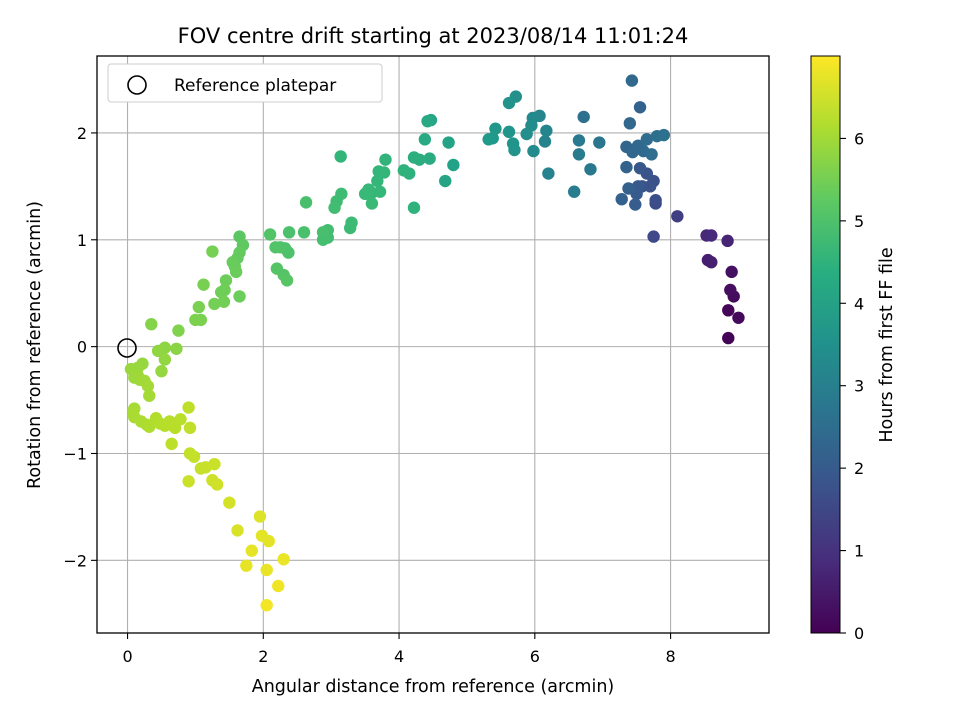  I want to click on legend: Reference platepar, so click(245, 83).